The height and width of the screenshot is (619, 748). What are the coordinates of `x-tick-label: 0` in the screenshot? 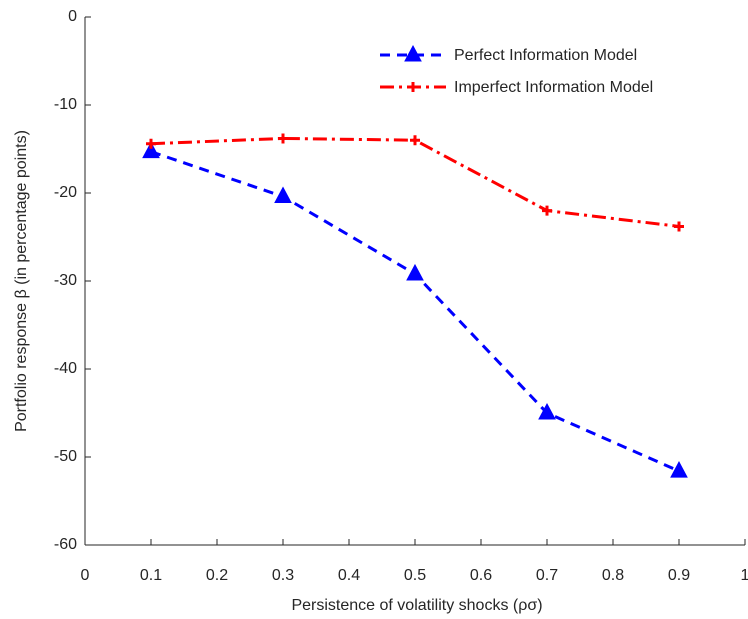 It's located at (85, 575).